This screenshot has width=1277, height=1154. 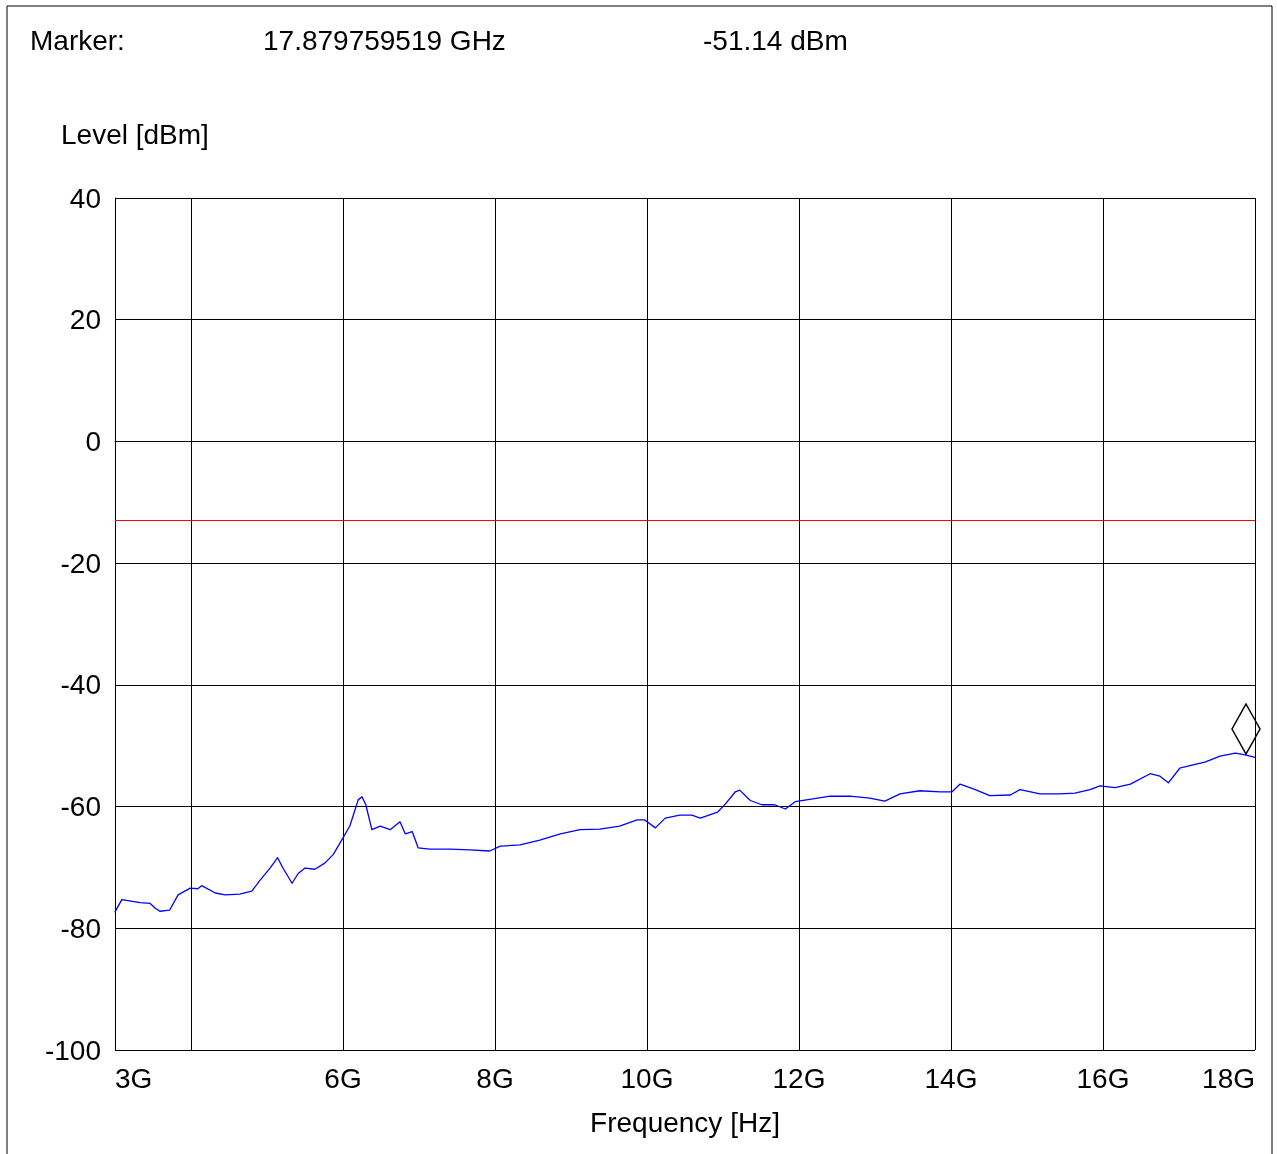 I want to click on text: 17.879759519 GHz, so click(x=384, y=40).